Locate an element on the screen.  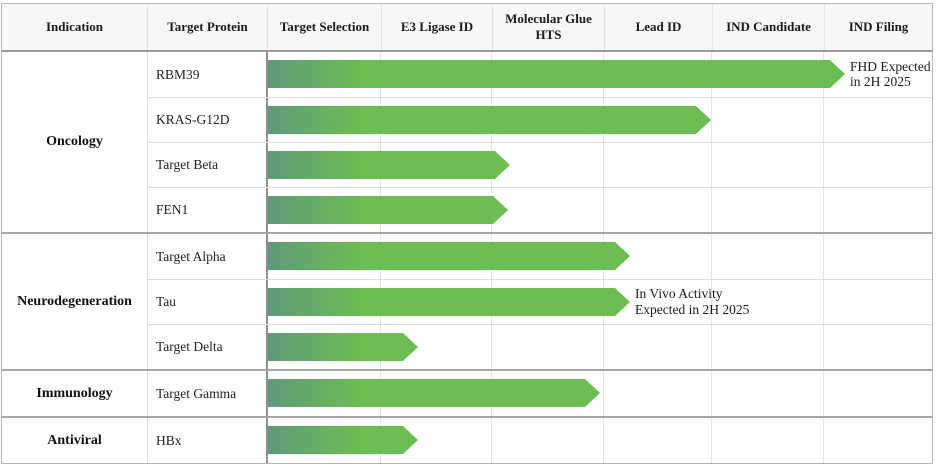
milestone-annotation: FHD Expected in 2H 2025 is located at coordinates (890, 74).